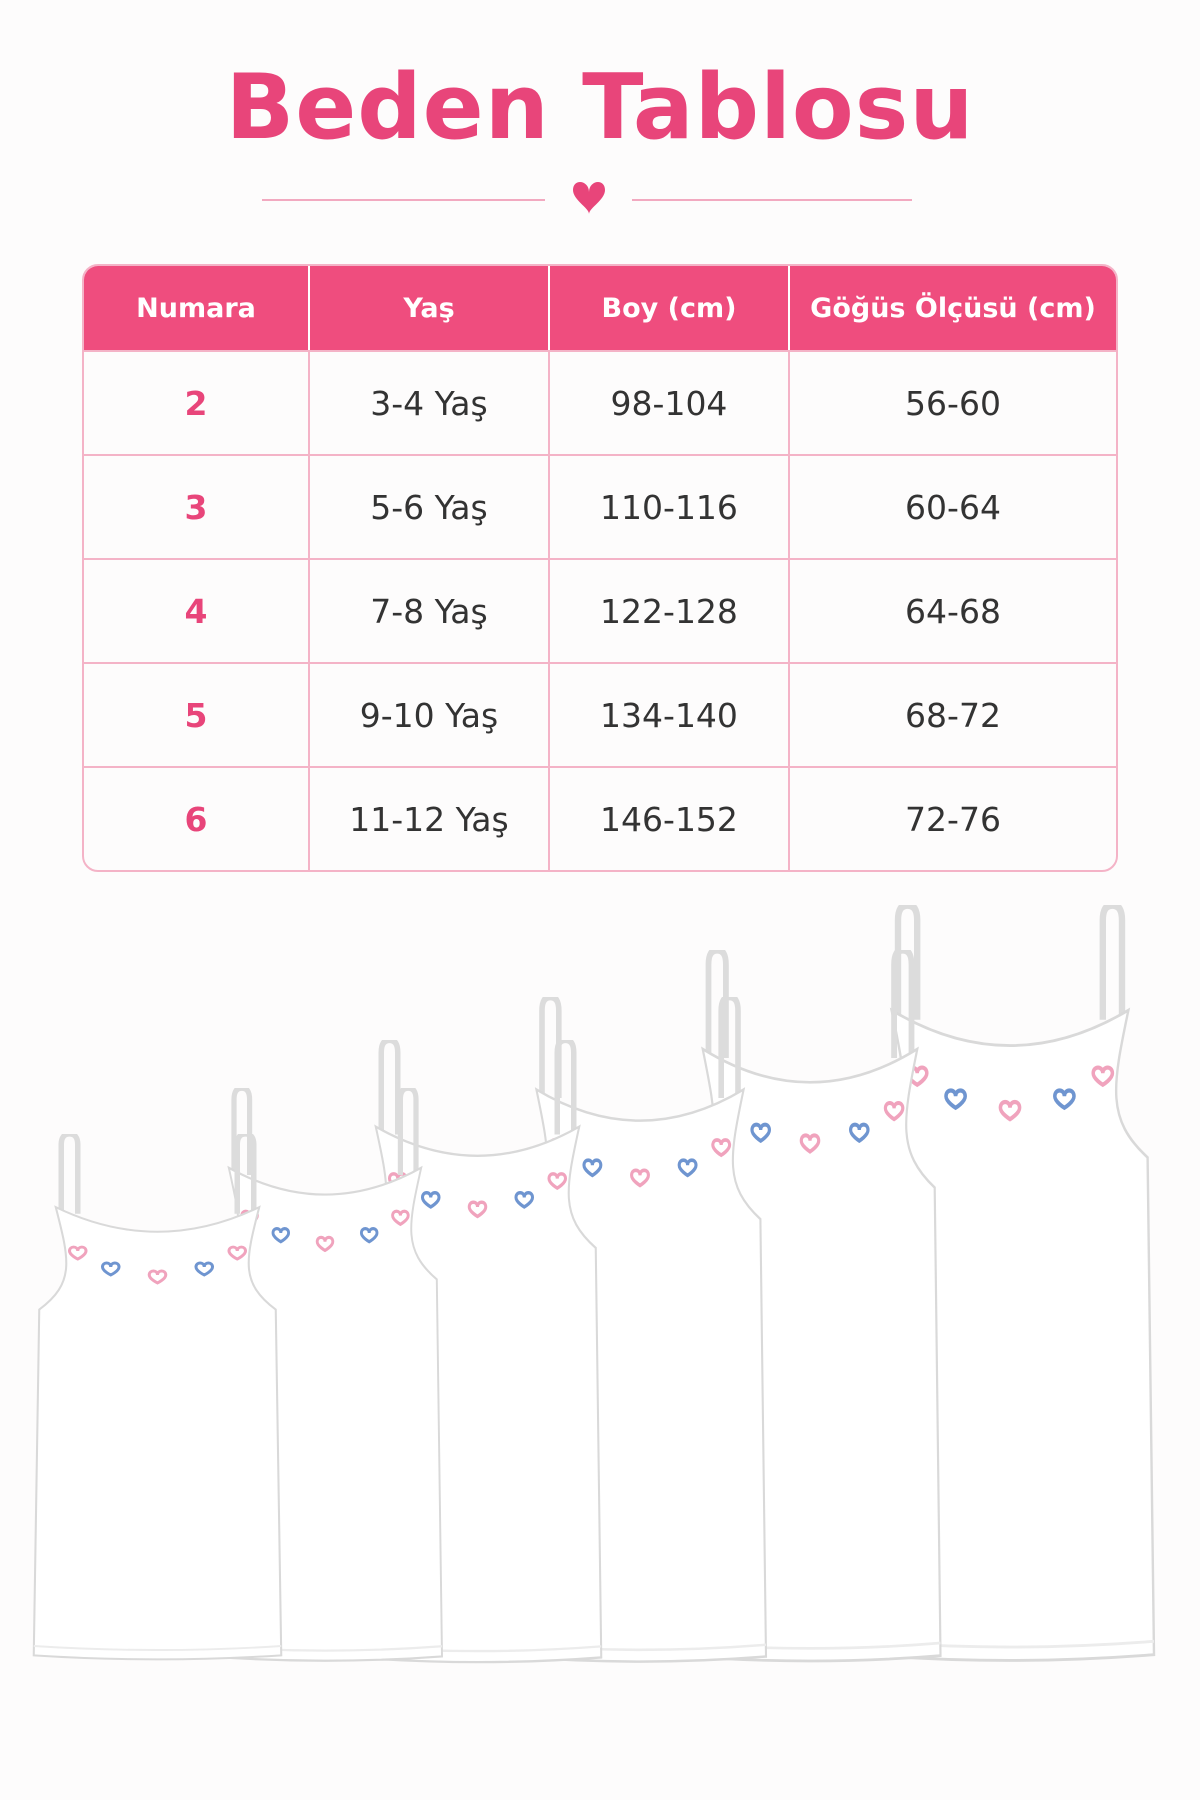 This screenshot has width=1200, height=1800. Describe the element at coordinates (197, 818) in the screenshot. I see `cell: 6` at that location.